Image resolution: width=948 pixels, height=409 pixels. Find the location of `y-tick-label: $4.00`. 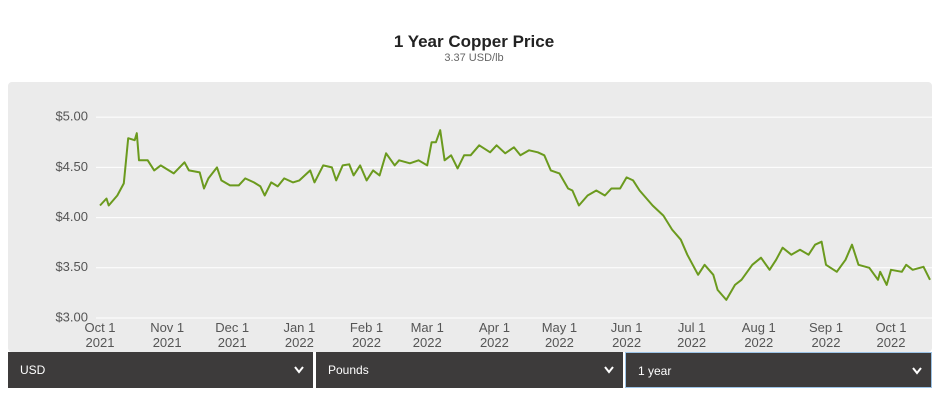

y-tick-label: $4.00 is located at coordinates (71, 216).